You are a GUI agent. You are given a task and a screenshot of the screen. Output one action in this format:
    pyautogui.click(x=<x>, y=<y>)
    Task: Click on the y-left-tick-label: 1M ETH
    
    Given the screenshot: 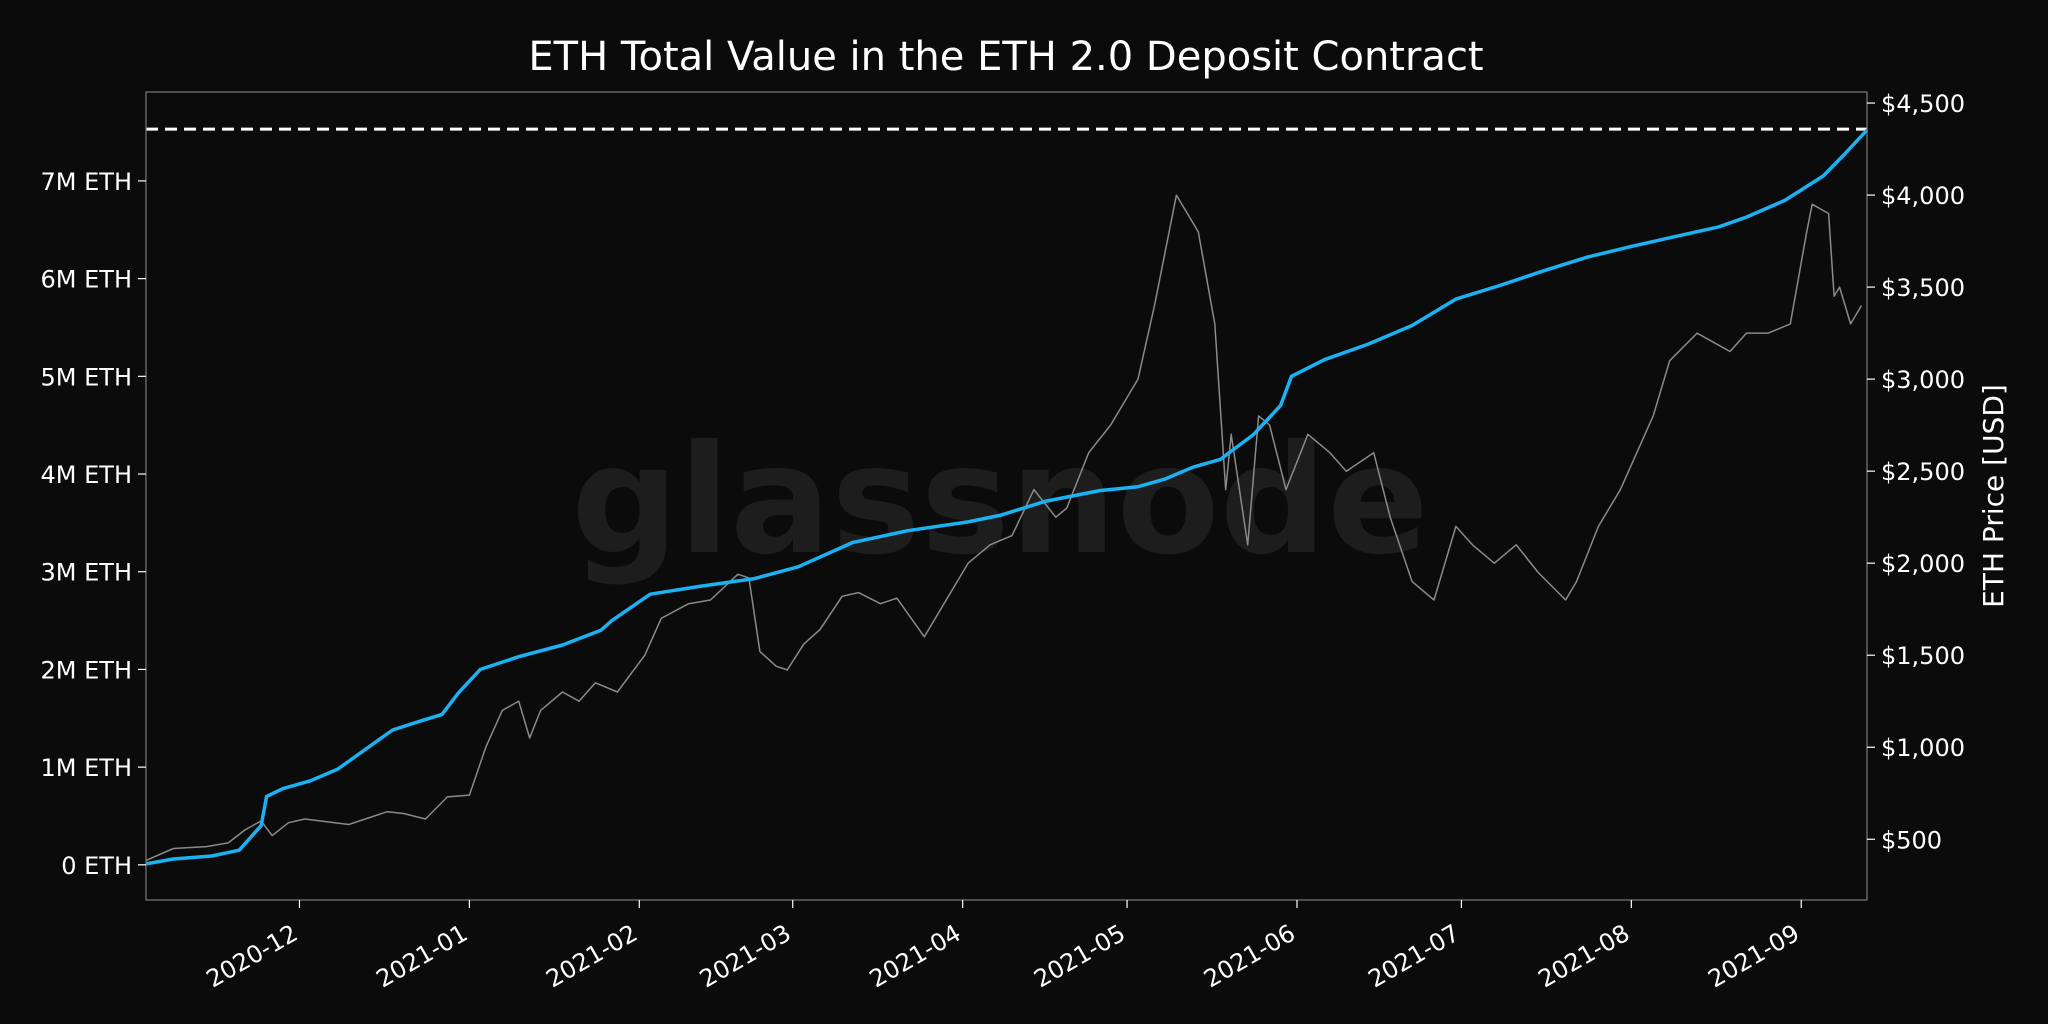 What is the action you would take?
    pyautogui.click(x=86, y=768)
    